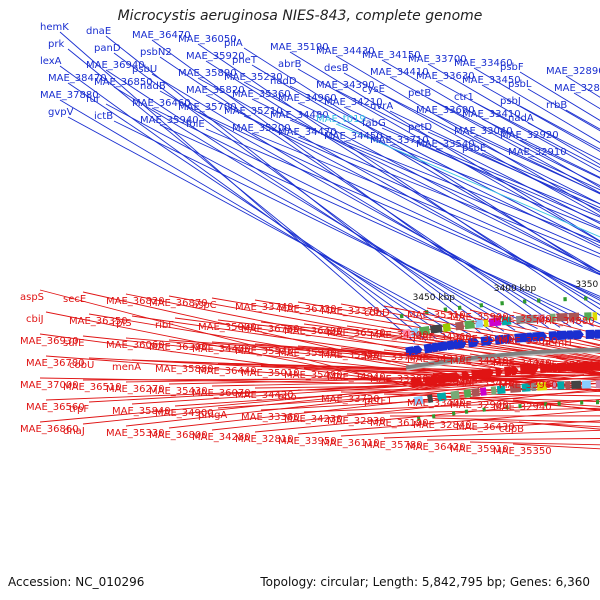 Image resolution: width=600 pixels, height=600 pixels. I want to click on gene-label: MAE_35350, so click(522, 451).